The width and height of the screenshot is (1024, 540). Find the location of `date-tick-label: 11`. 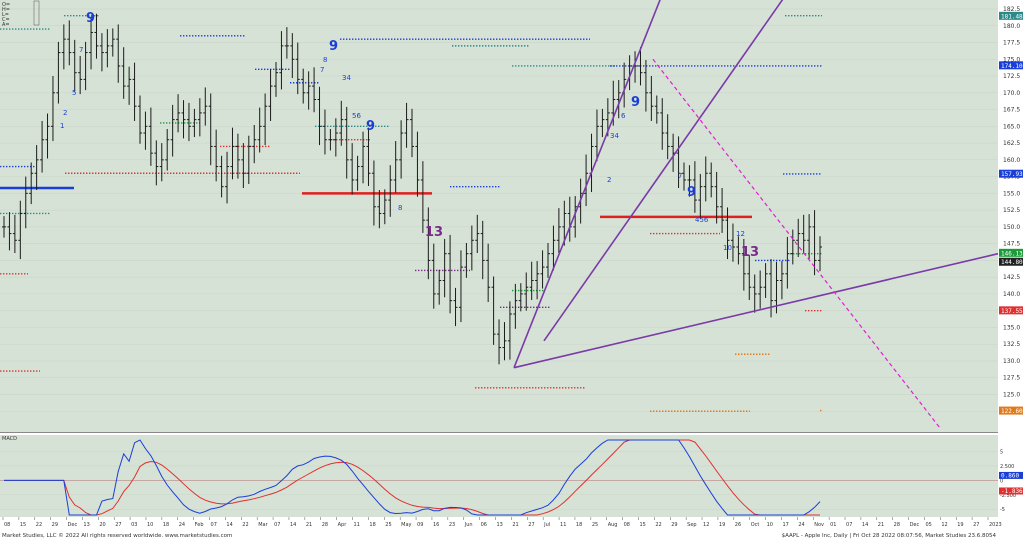

date-tick-label: 11 is located at coordinates (563, 525).